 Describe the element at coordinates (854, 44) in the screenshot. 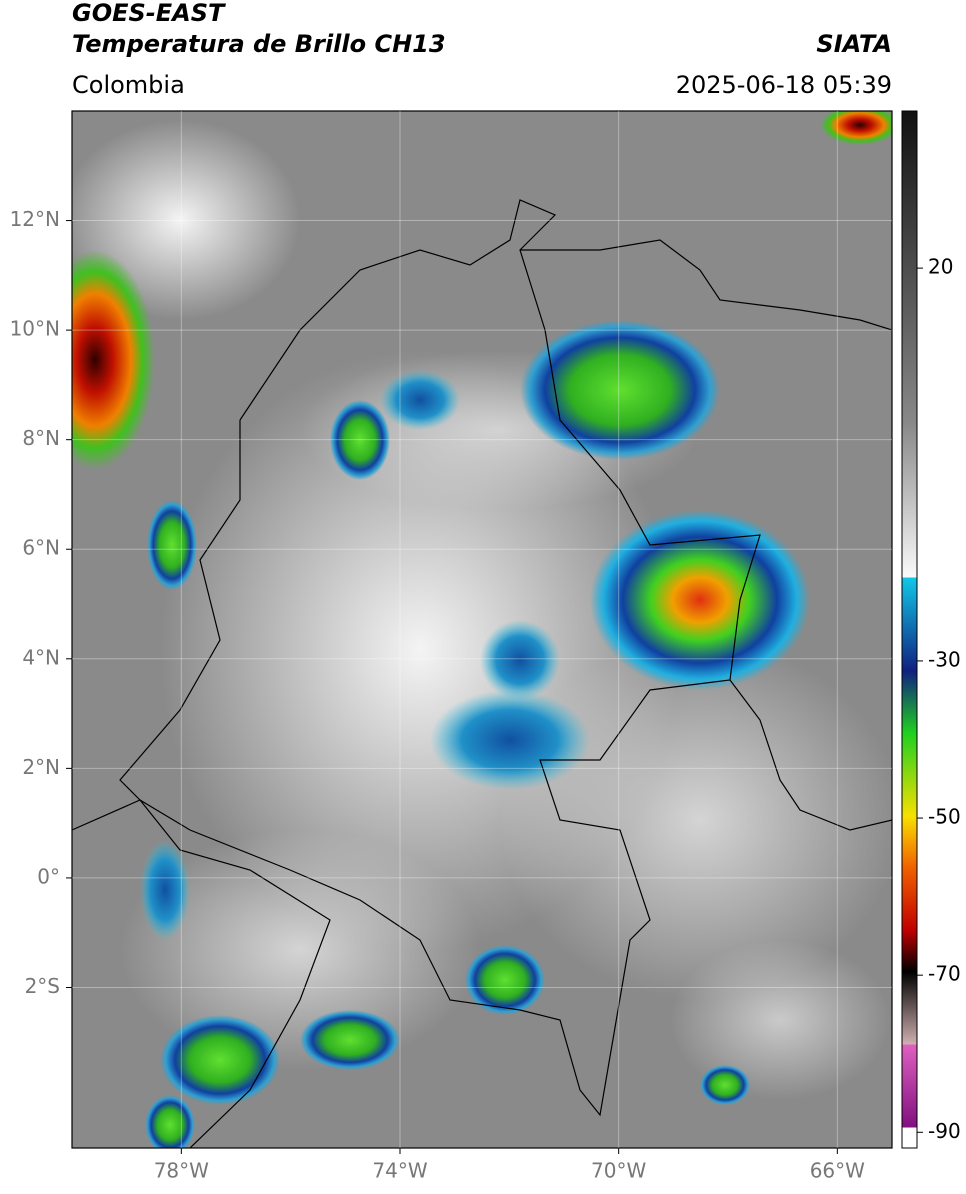

I see `source: SIATA` at that location.